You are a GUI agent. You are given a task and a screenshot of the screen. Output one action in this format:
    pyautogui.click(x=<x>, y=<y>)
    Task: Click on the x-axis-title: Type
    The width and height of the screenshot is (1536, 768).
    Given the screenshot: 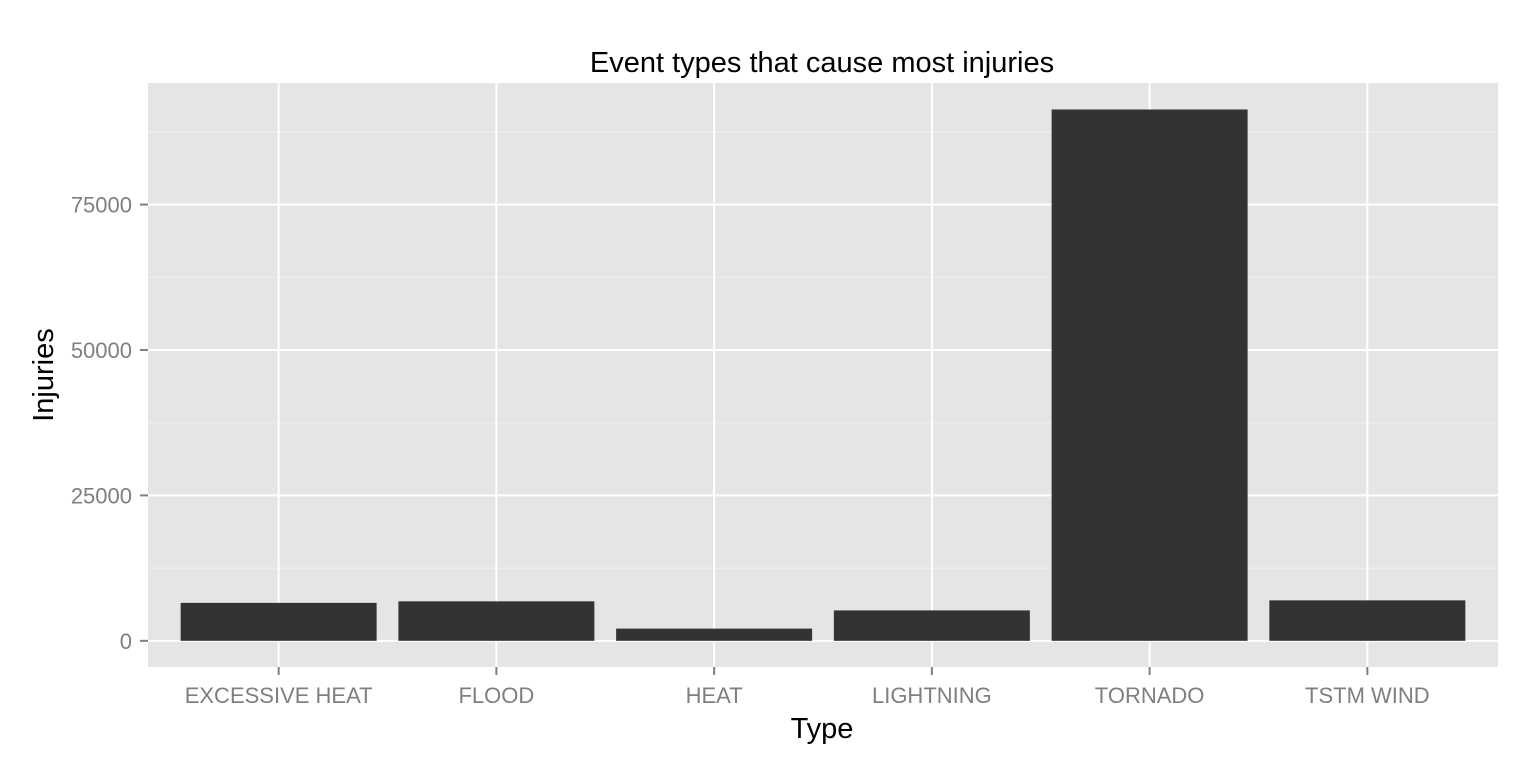 What is the action you would take?
    pyautogui.click(x=822, y=729)
    